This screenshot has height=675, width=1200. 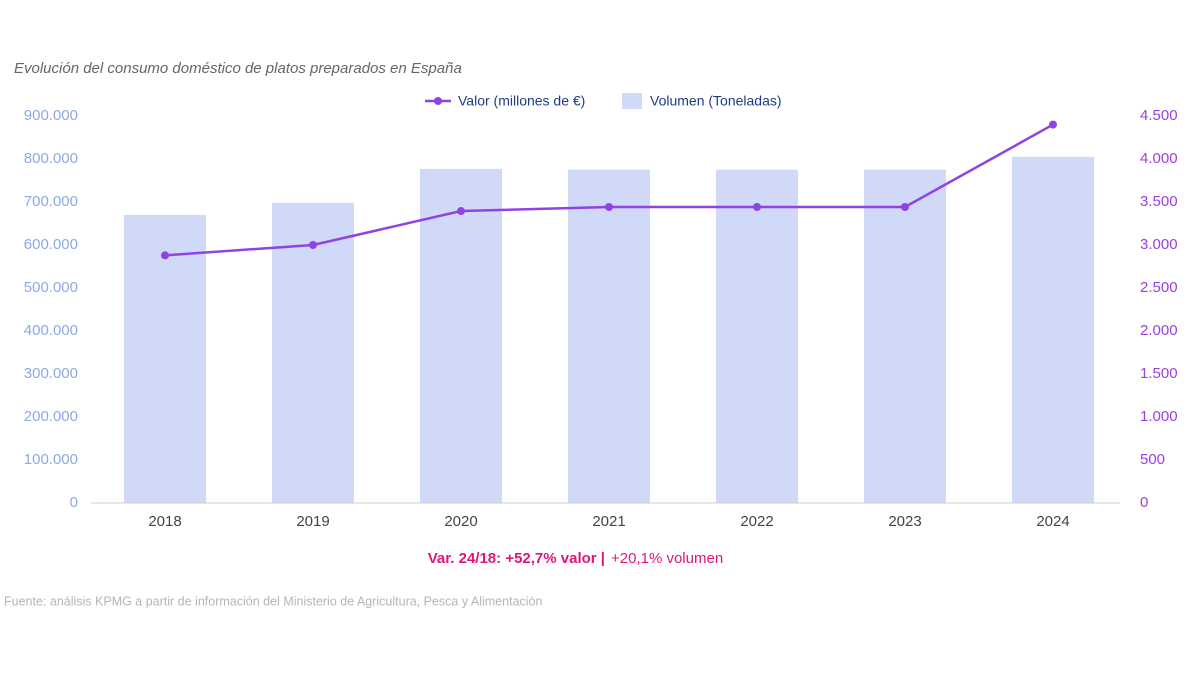 What do you see at coordinates (312, 521) in the screenshot?
I see `x-tick-label: 2019` at bounding box center [312, 521].